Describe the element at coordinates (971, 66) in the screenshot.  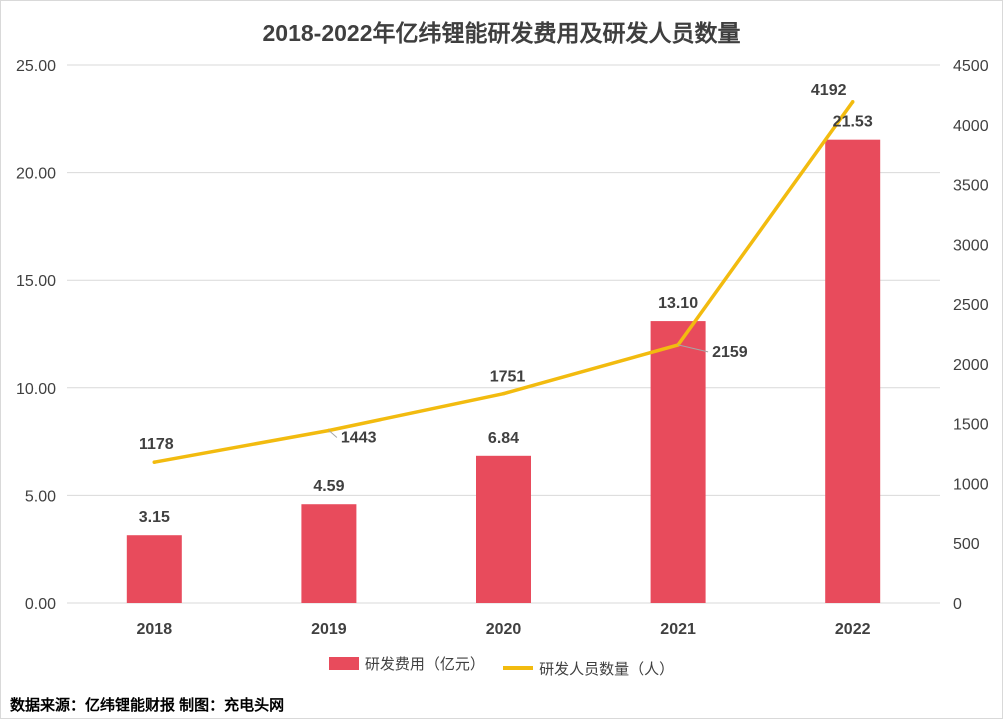
I see `y-right-tick-label: 4500` at that location.